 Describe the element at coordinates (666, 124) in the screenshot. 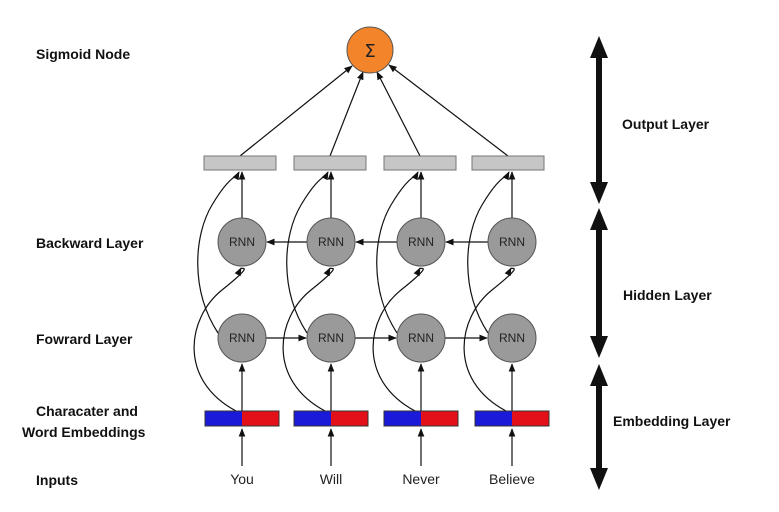

I see `output-layer-label: Output Layer` at that location.